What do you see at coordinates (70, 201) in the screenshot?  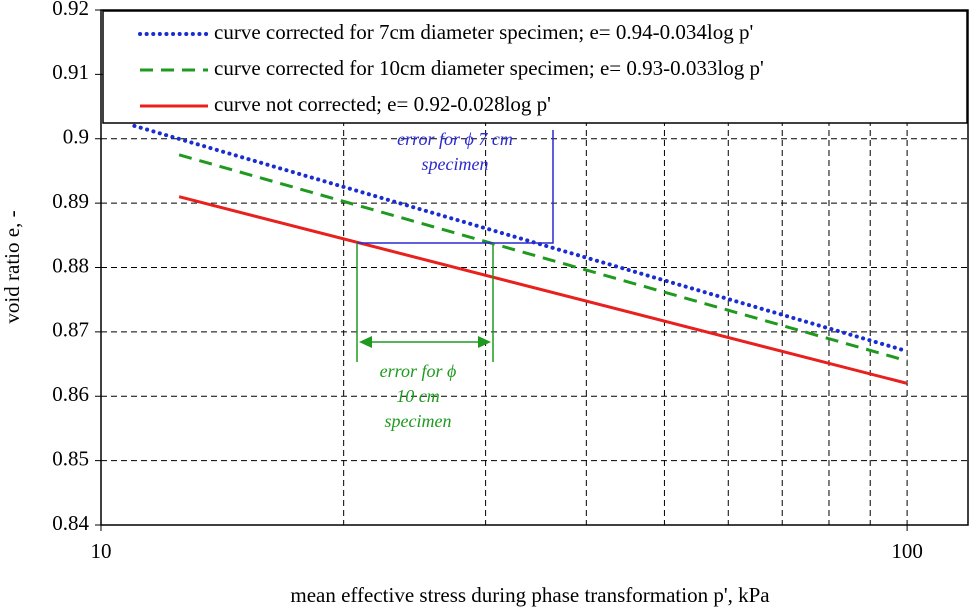 I see `y-tick-label: 0.89` at bounding box center [70, 201].